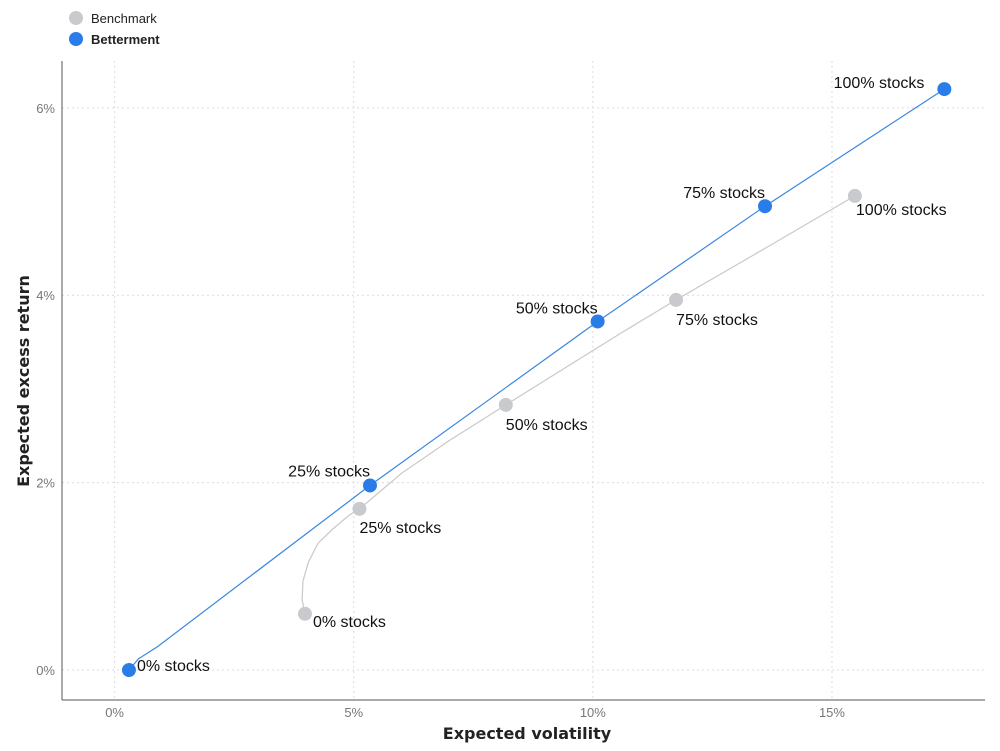 Image resolution: width=1000 pixels, height=751 pixels. What do you see at coordinates (45, 295) in the screenshot?
I see `y-tick-label: 4%` at bounding box center [45, 295].